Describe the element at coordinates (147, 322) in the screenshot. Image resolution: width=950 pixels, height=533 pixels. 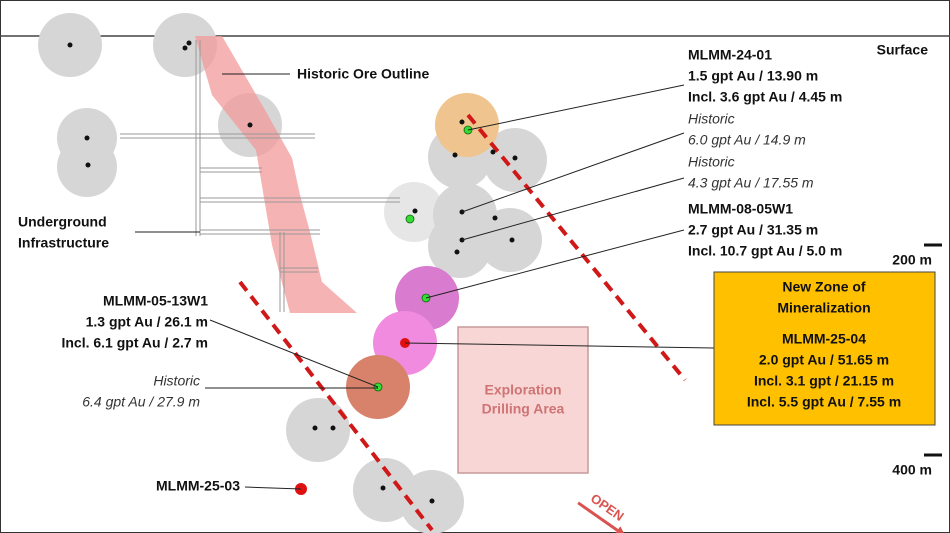
I see `label-line: 1.3 gpt Au / 26.1 m` at that location.